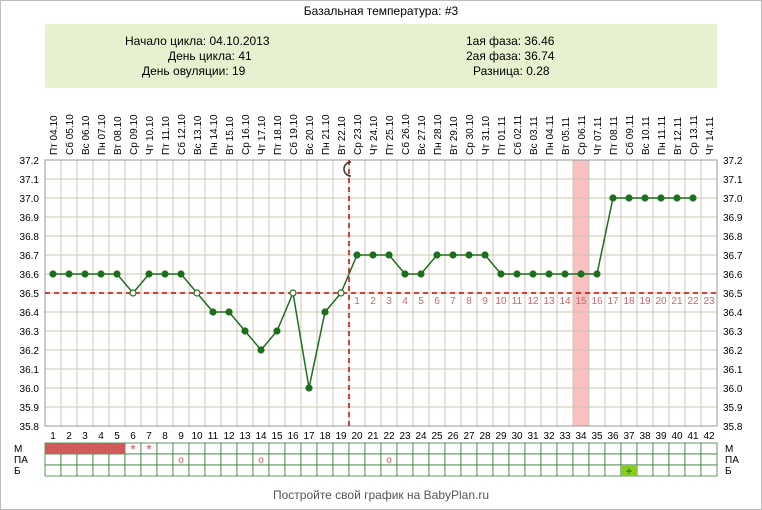  What do you see at coordinates (511, 71) in the screenshot?
I see `temp-difference: Разница: 0.28` at bounding box center [511, 71].